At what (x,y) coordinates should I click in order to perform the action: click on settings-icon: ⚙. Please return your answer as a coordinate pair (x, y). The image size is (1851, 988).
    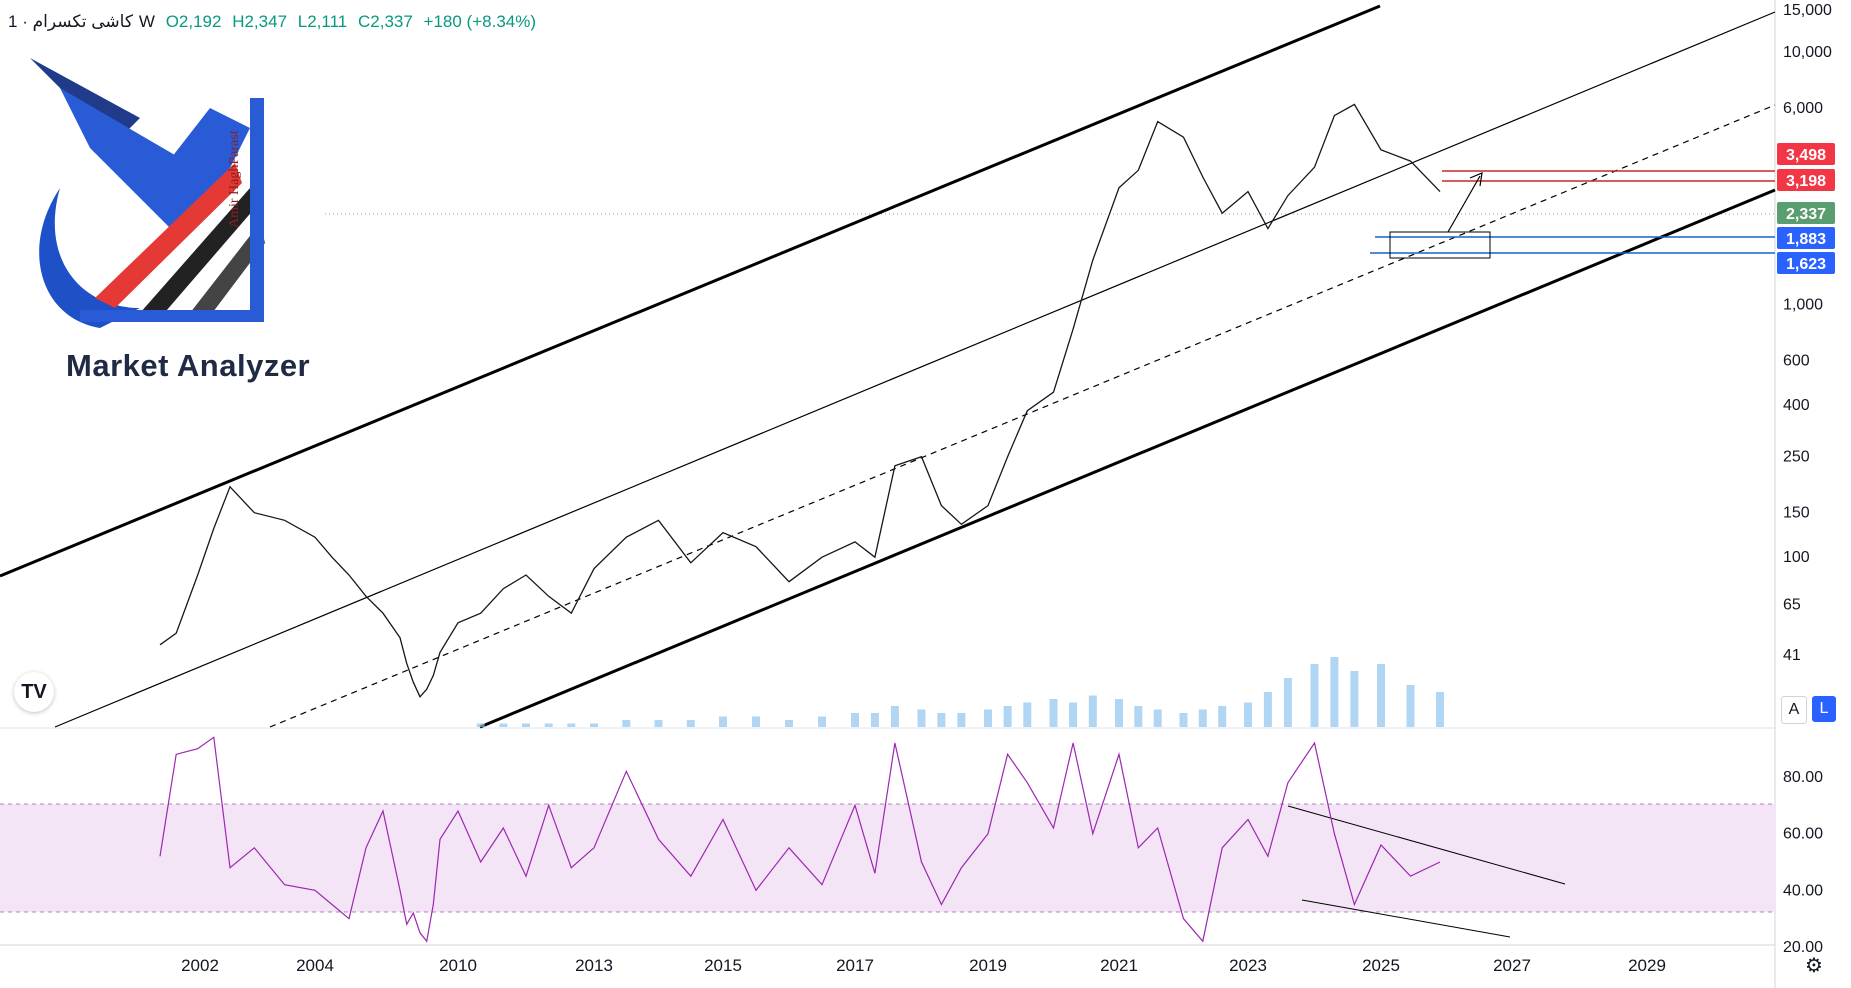
    Looking at the image, I should click on (1814, 966).